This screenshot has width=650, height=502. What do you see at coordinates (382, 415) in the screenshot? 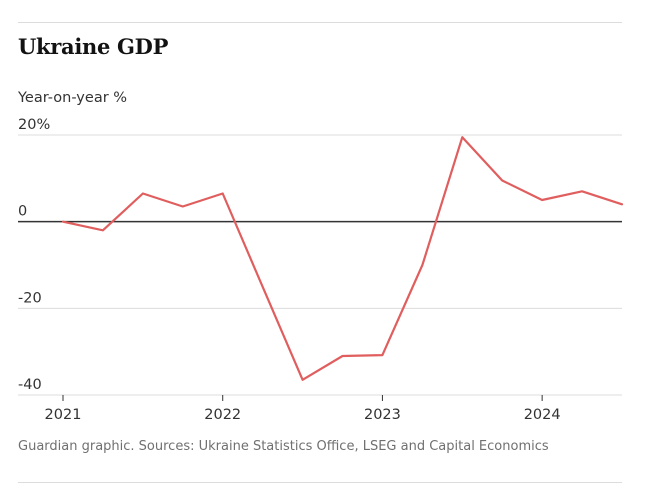
I see `x-tick-label: 2023` at bounding box center [382, 415].